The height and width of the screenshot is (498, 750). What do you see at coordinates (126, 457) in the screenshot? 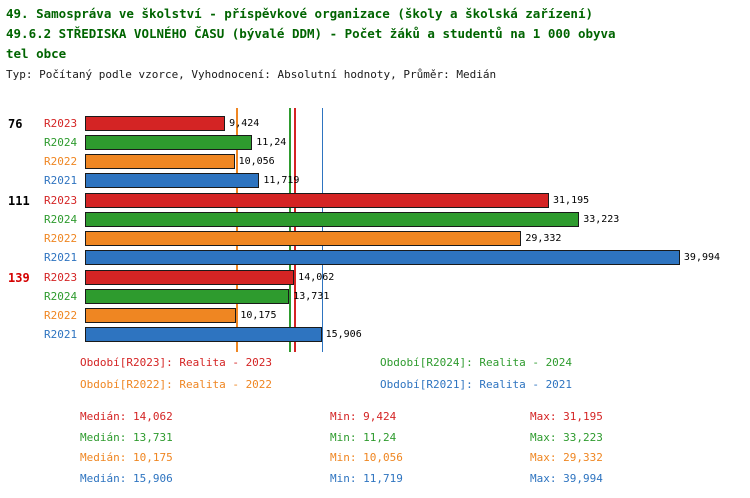
I see `stat-median-r2022: Medián: 10,175` at bounding box center [126, 457].